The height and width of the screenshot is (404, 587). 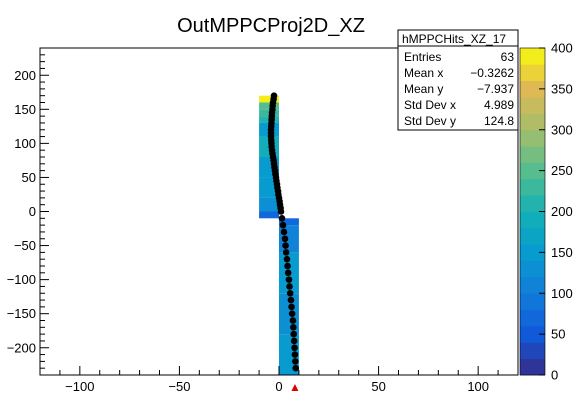 I want to click on stats-row-label: Mean x, so click(x=423, y=73).